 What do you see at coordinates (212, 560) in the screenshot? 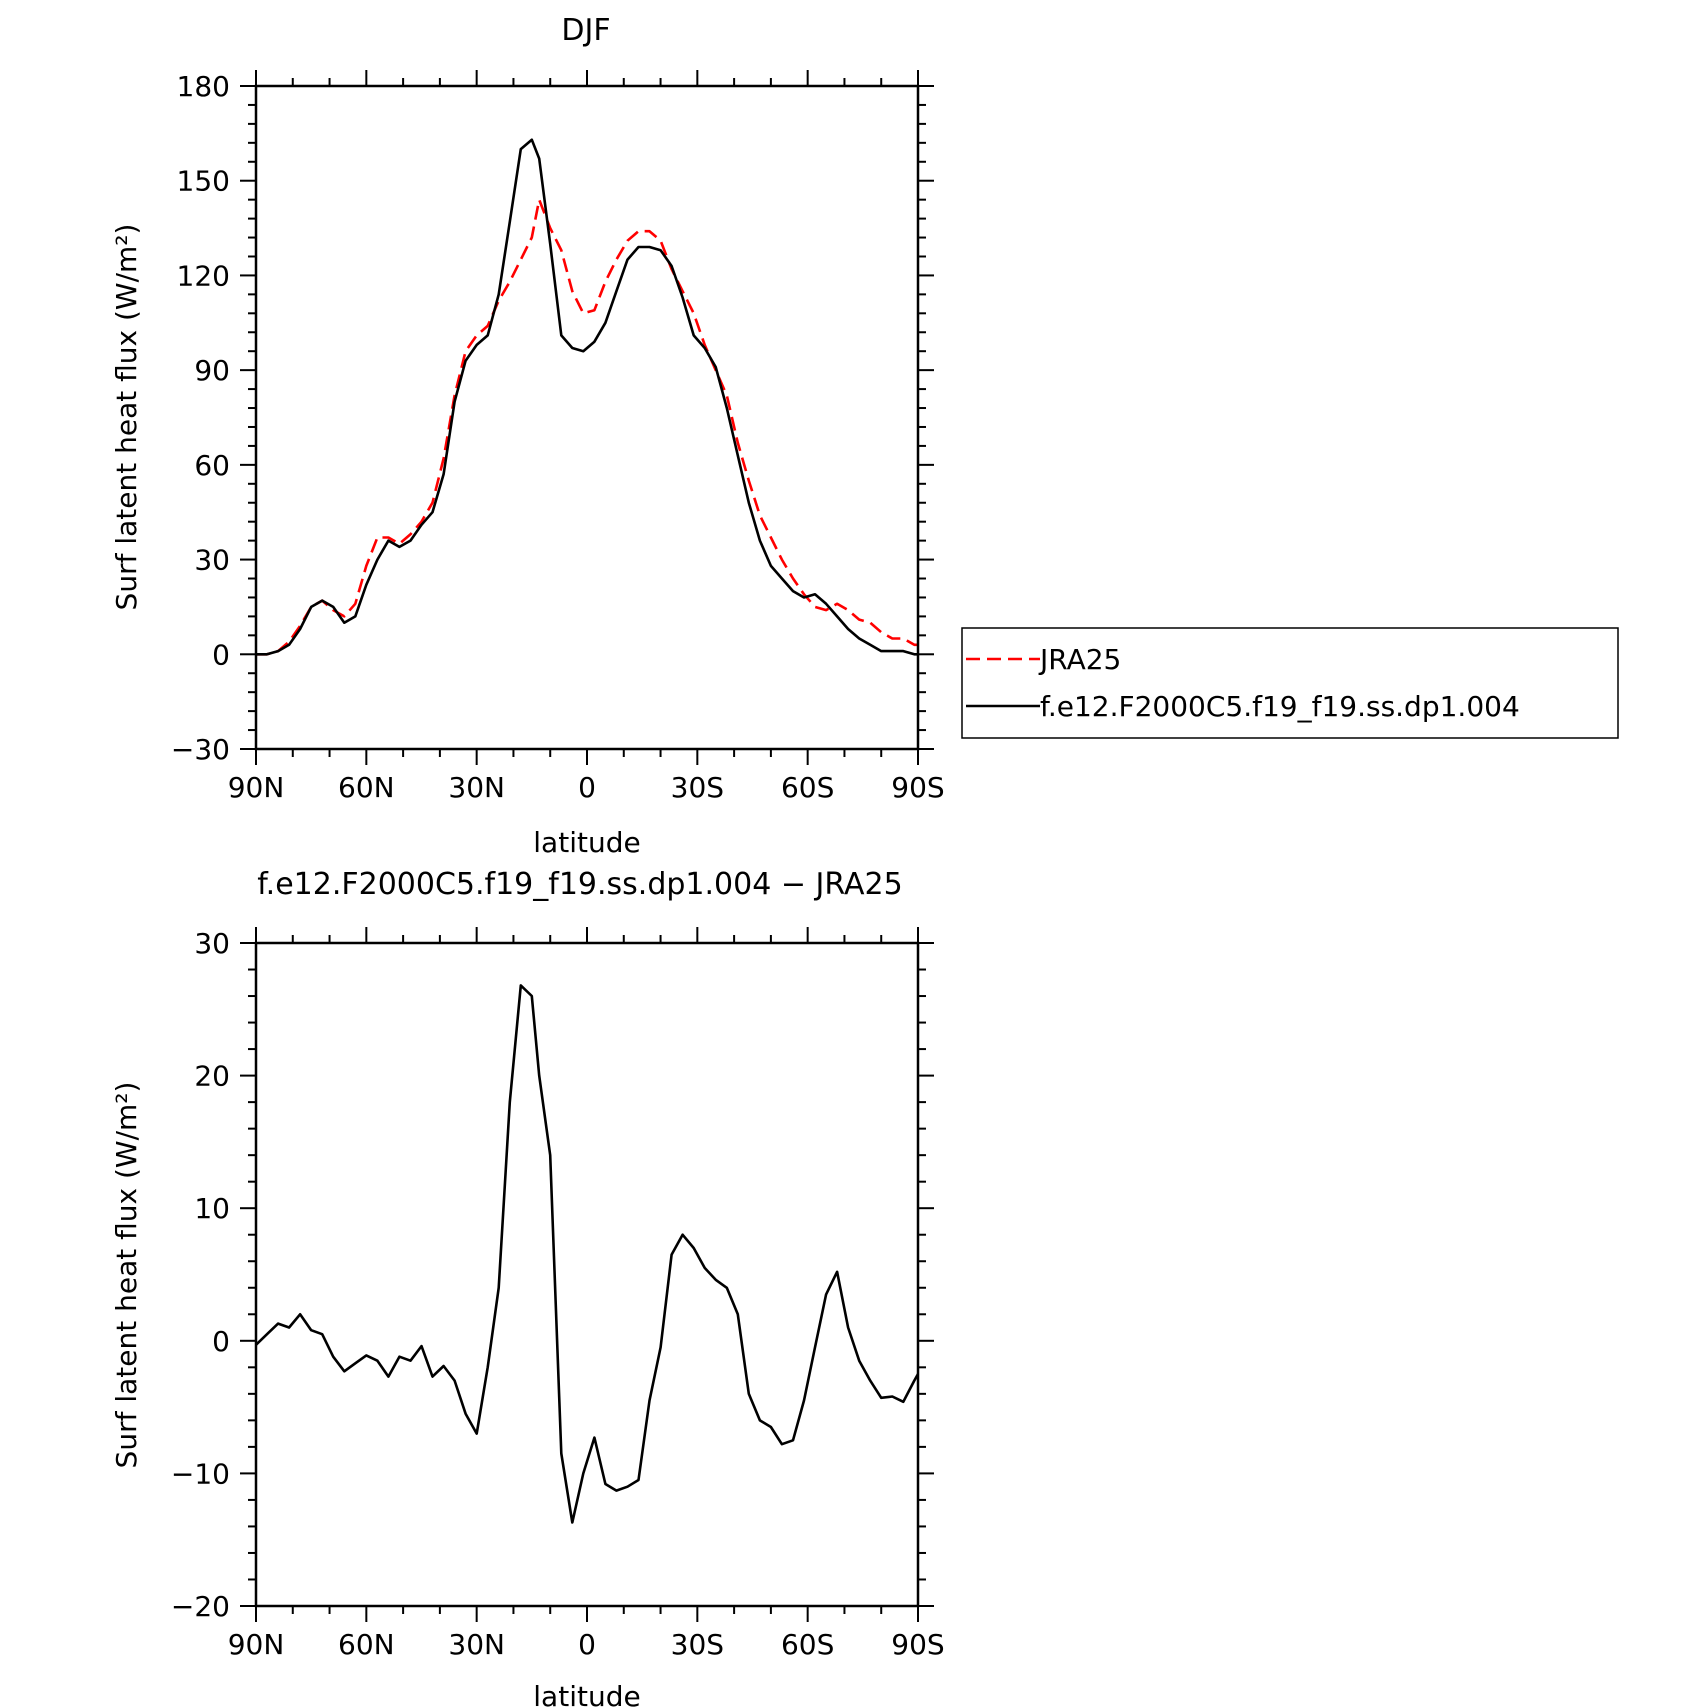
I see `top-y-tick-label: 30` at bounding box center [212, 560].